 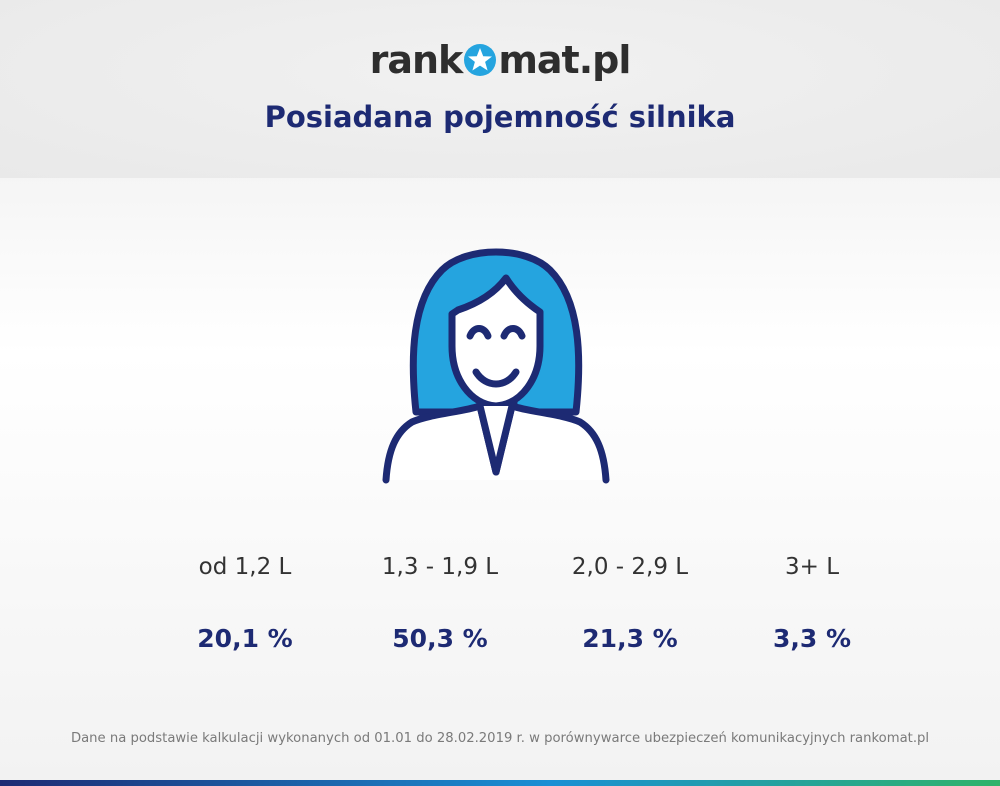 What do you see at coordinates (500, 783) in the screenshot?
I see `bottom-gradient-bar` at bounding box center [500, 783].